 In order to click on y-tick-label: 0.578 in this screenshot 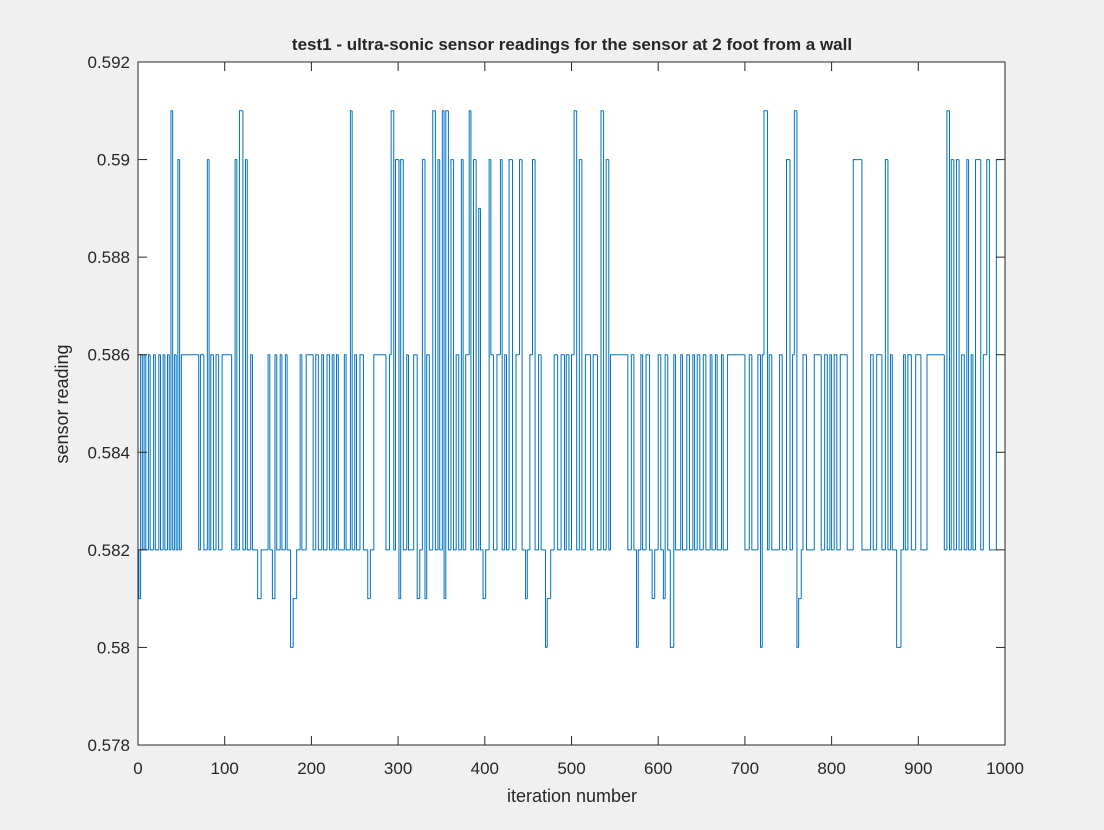, I will do `click(108, 745)`.